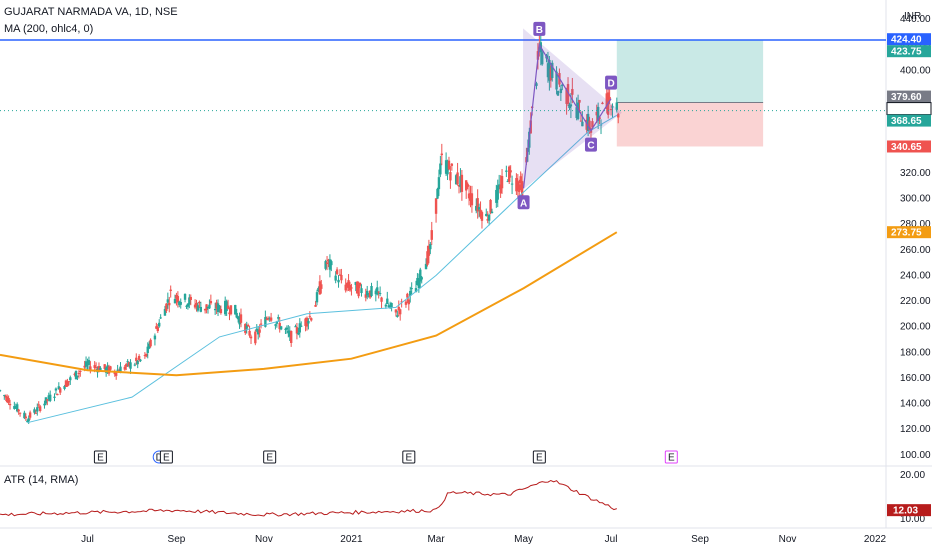 The width and height of the screenshot is (932, 550). I want to click on y-tick-label: 100.00, so click(915, 455).